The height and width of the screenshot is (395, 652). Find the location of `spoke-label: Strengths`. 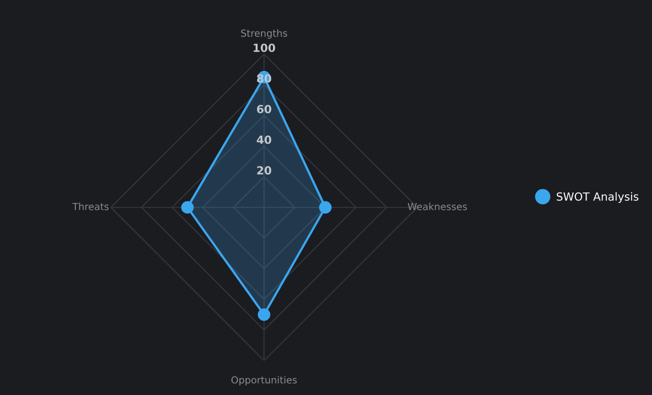

spoke-label: Strengths is located at coordinates (264, 34).